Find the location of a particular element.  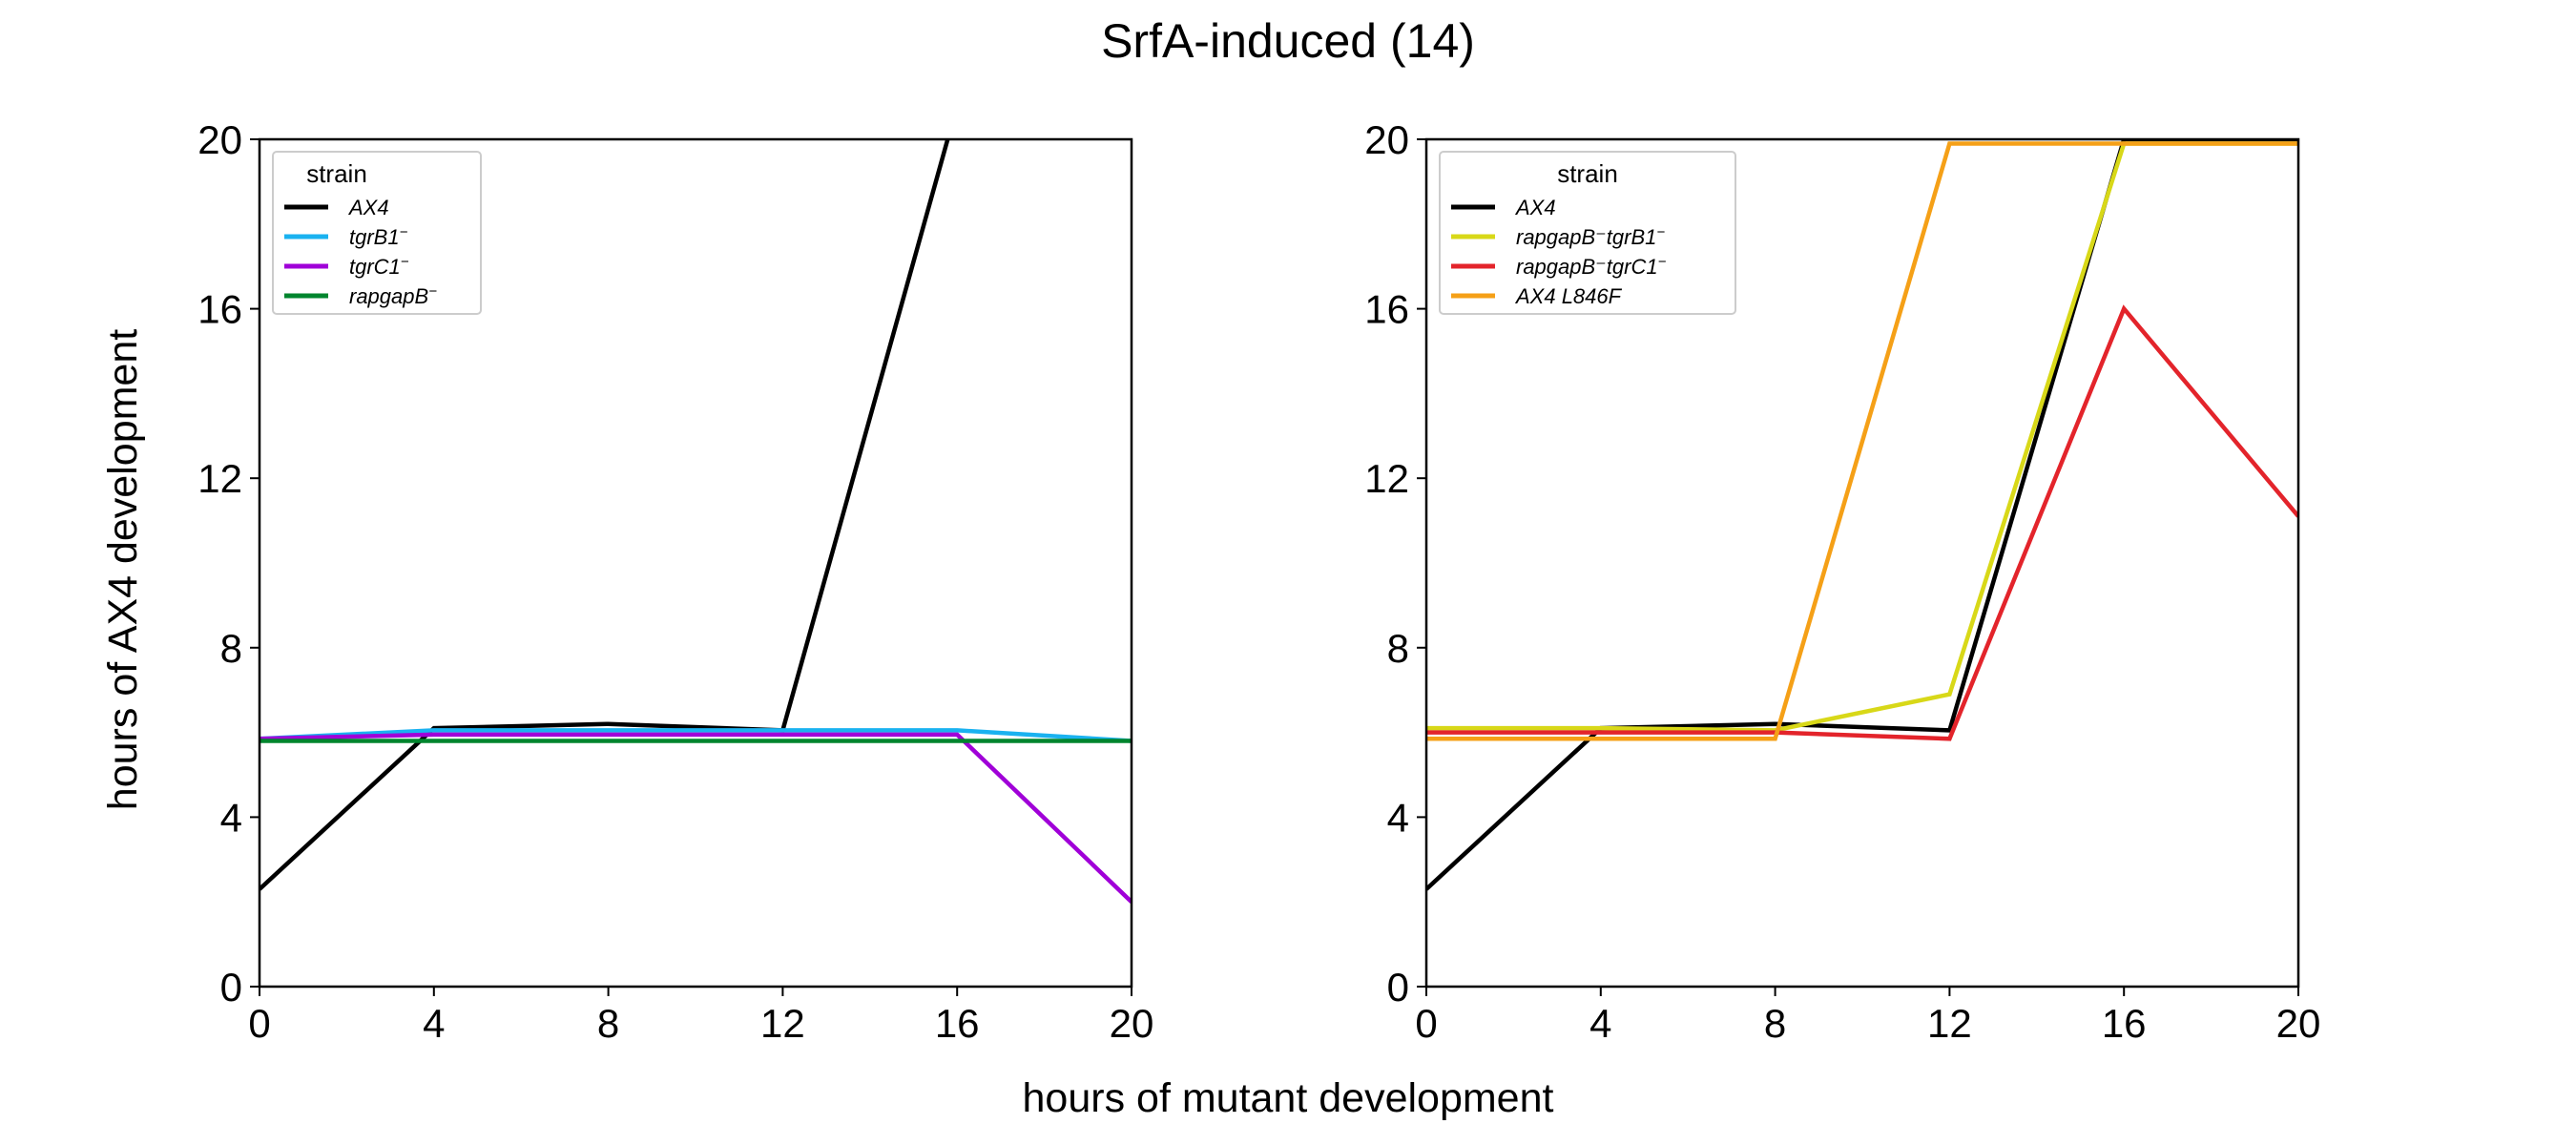

x-axis-label: hours of mutant development is located at coordinates (1288, 1098).